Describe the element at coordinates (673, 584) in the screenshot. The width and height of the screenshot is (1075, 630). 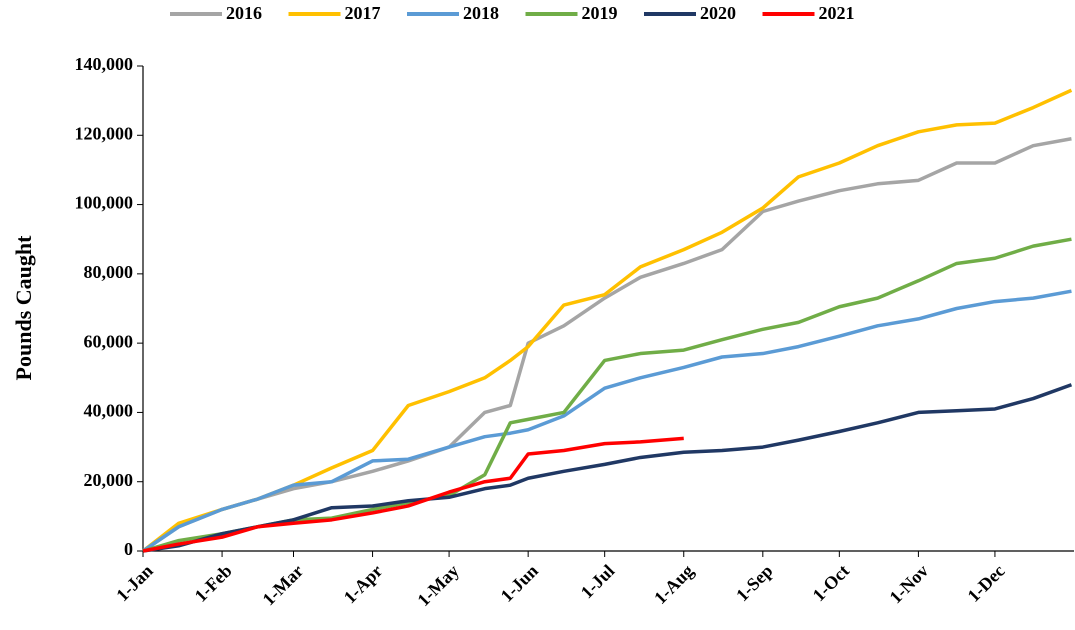
I see `x-tick-label: 1-Aug` at that location.